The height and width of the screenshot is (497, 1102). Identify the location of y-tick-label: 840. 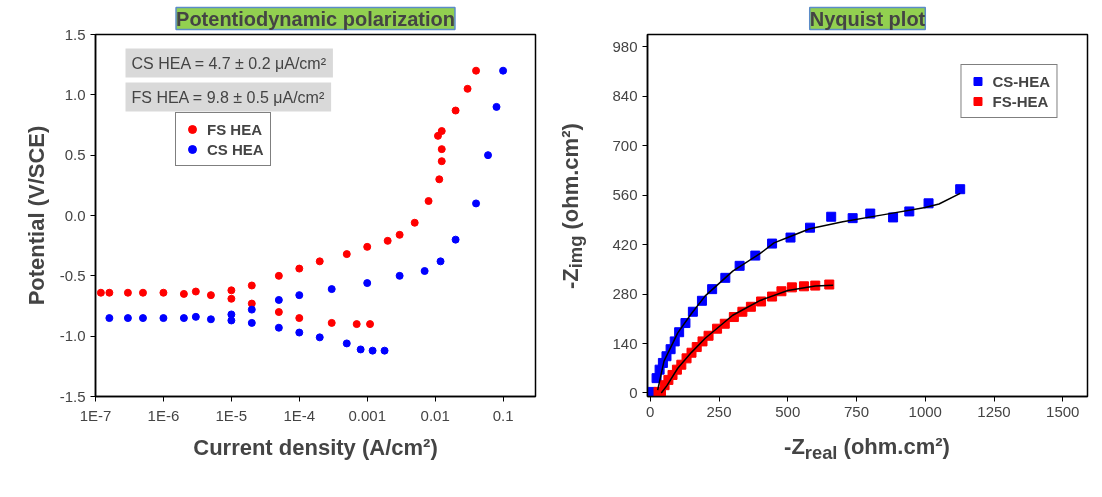
(625, 96).